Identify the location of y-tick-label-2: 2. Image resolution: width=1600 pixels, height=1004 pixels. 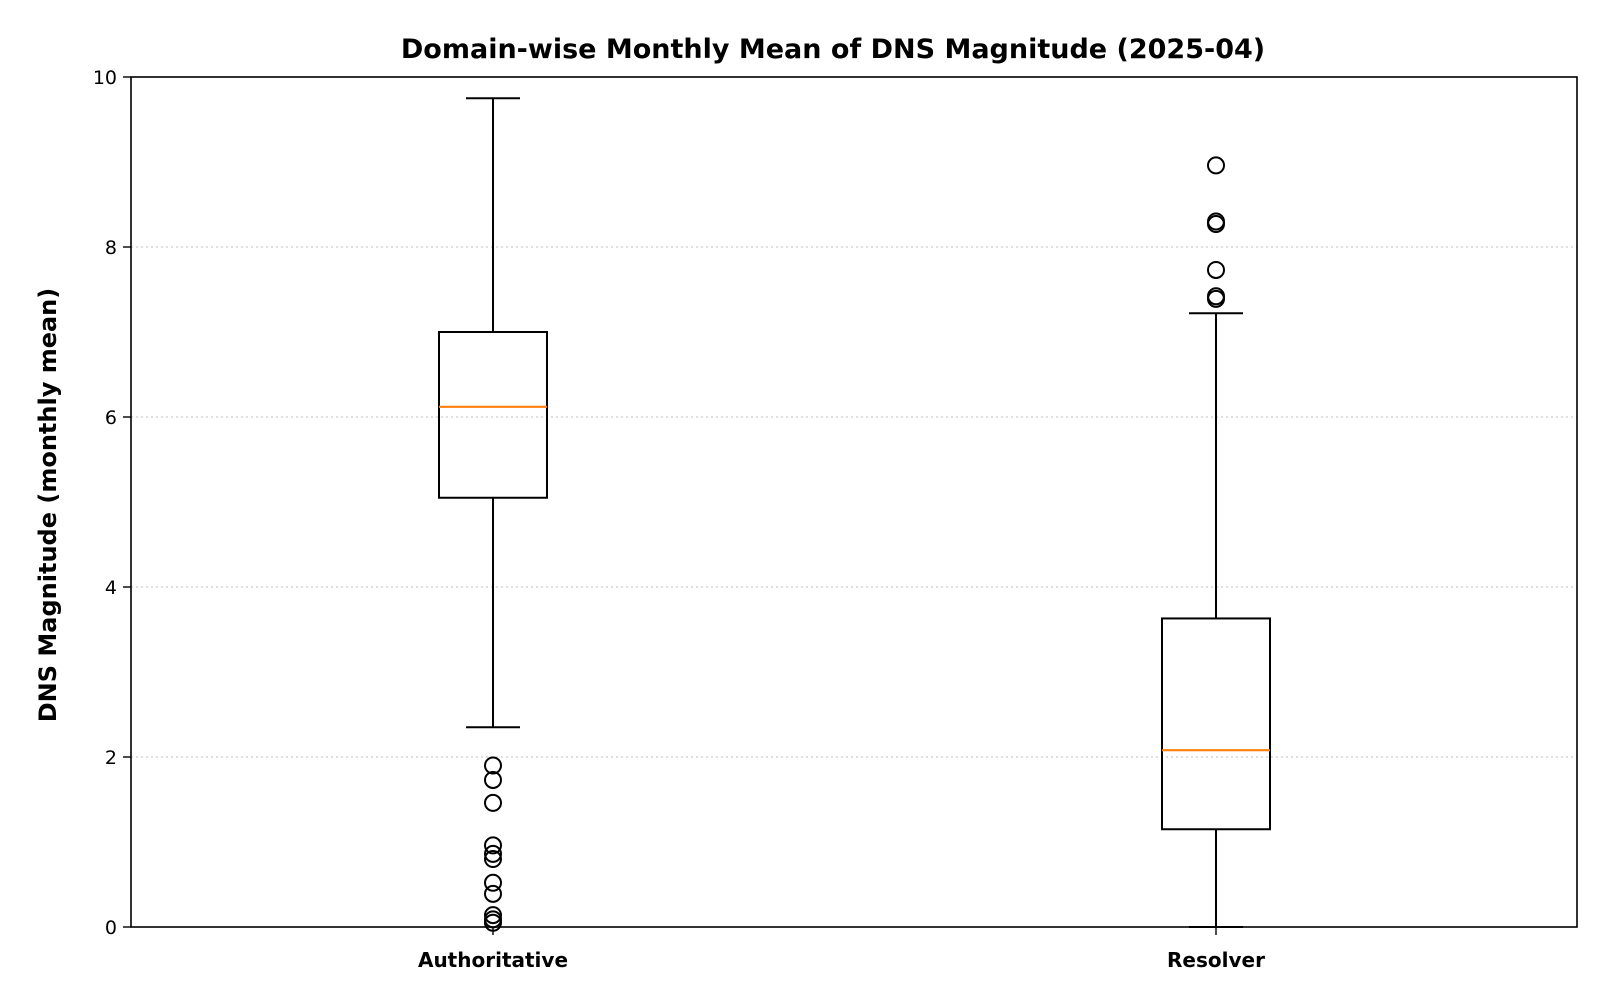
(111, 758).